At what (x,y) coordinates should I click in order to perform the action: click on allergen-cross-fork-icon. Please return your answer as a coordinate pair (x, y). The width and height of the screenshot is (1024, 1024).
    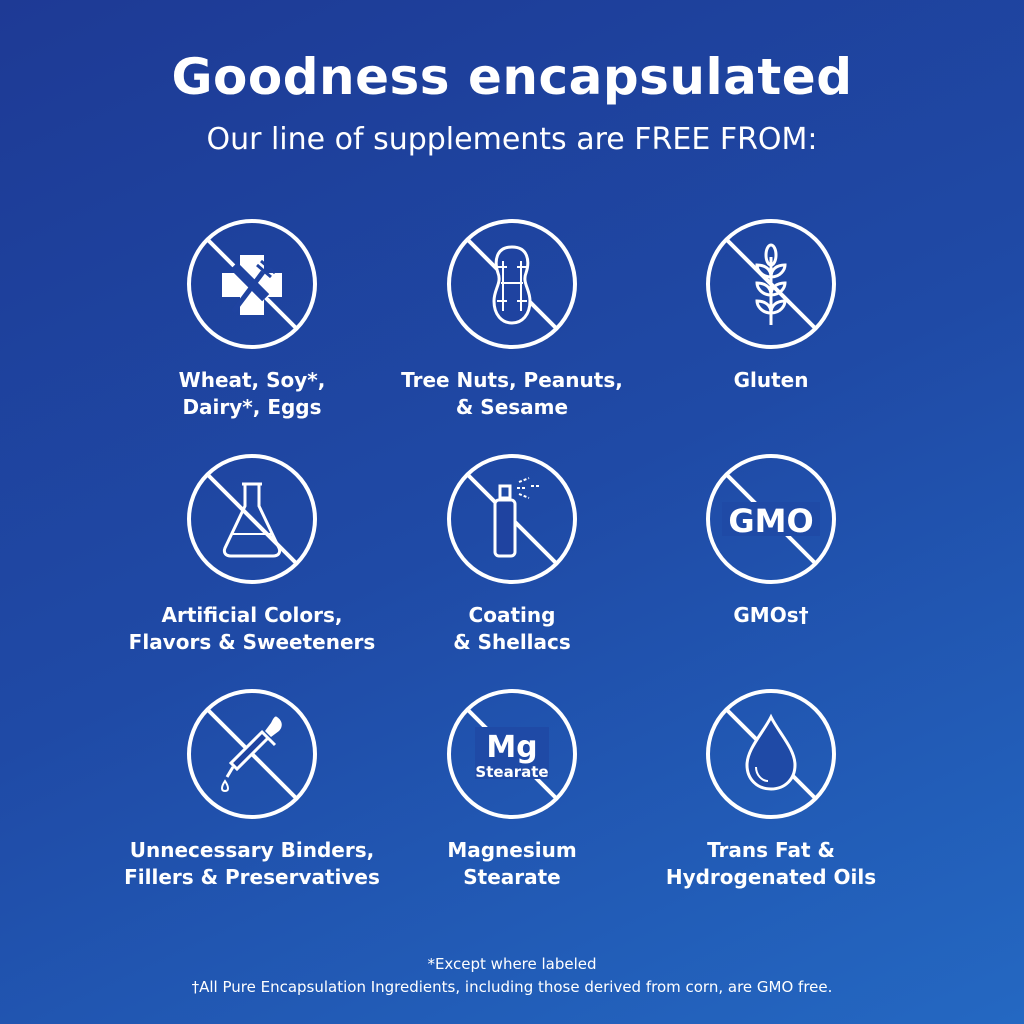
    Looking at the image, I should click on (252, 284).